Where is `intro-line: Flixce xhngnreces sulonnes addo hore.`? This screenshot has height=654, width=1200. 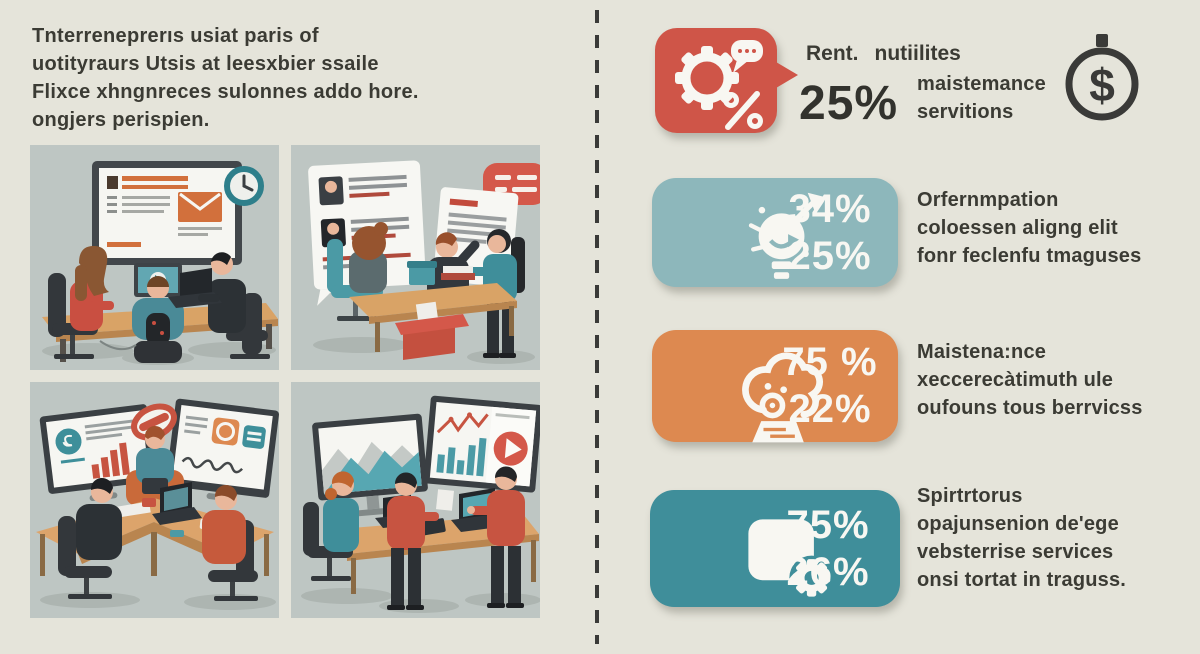
intro-line: Flixce xhngnreces sulonnes addo hore. is located at coordinates (225, 92).